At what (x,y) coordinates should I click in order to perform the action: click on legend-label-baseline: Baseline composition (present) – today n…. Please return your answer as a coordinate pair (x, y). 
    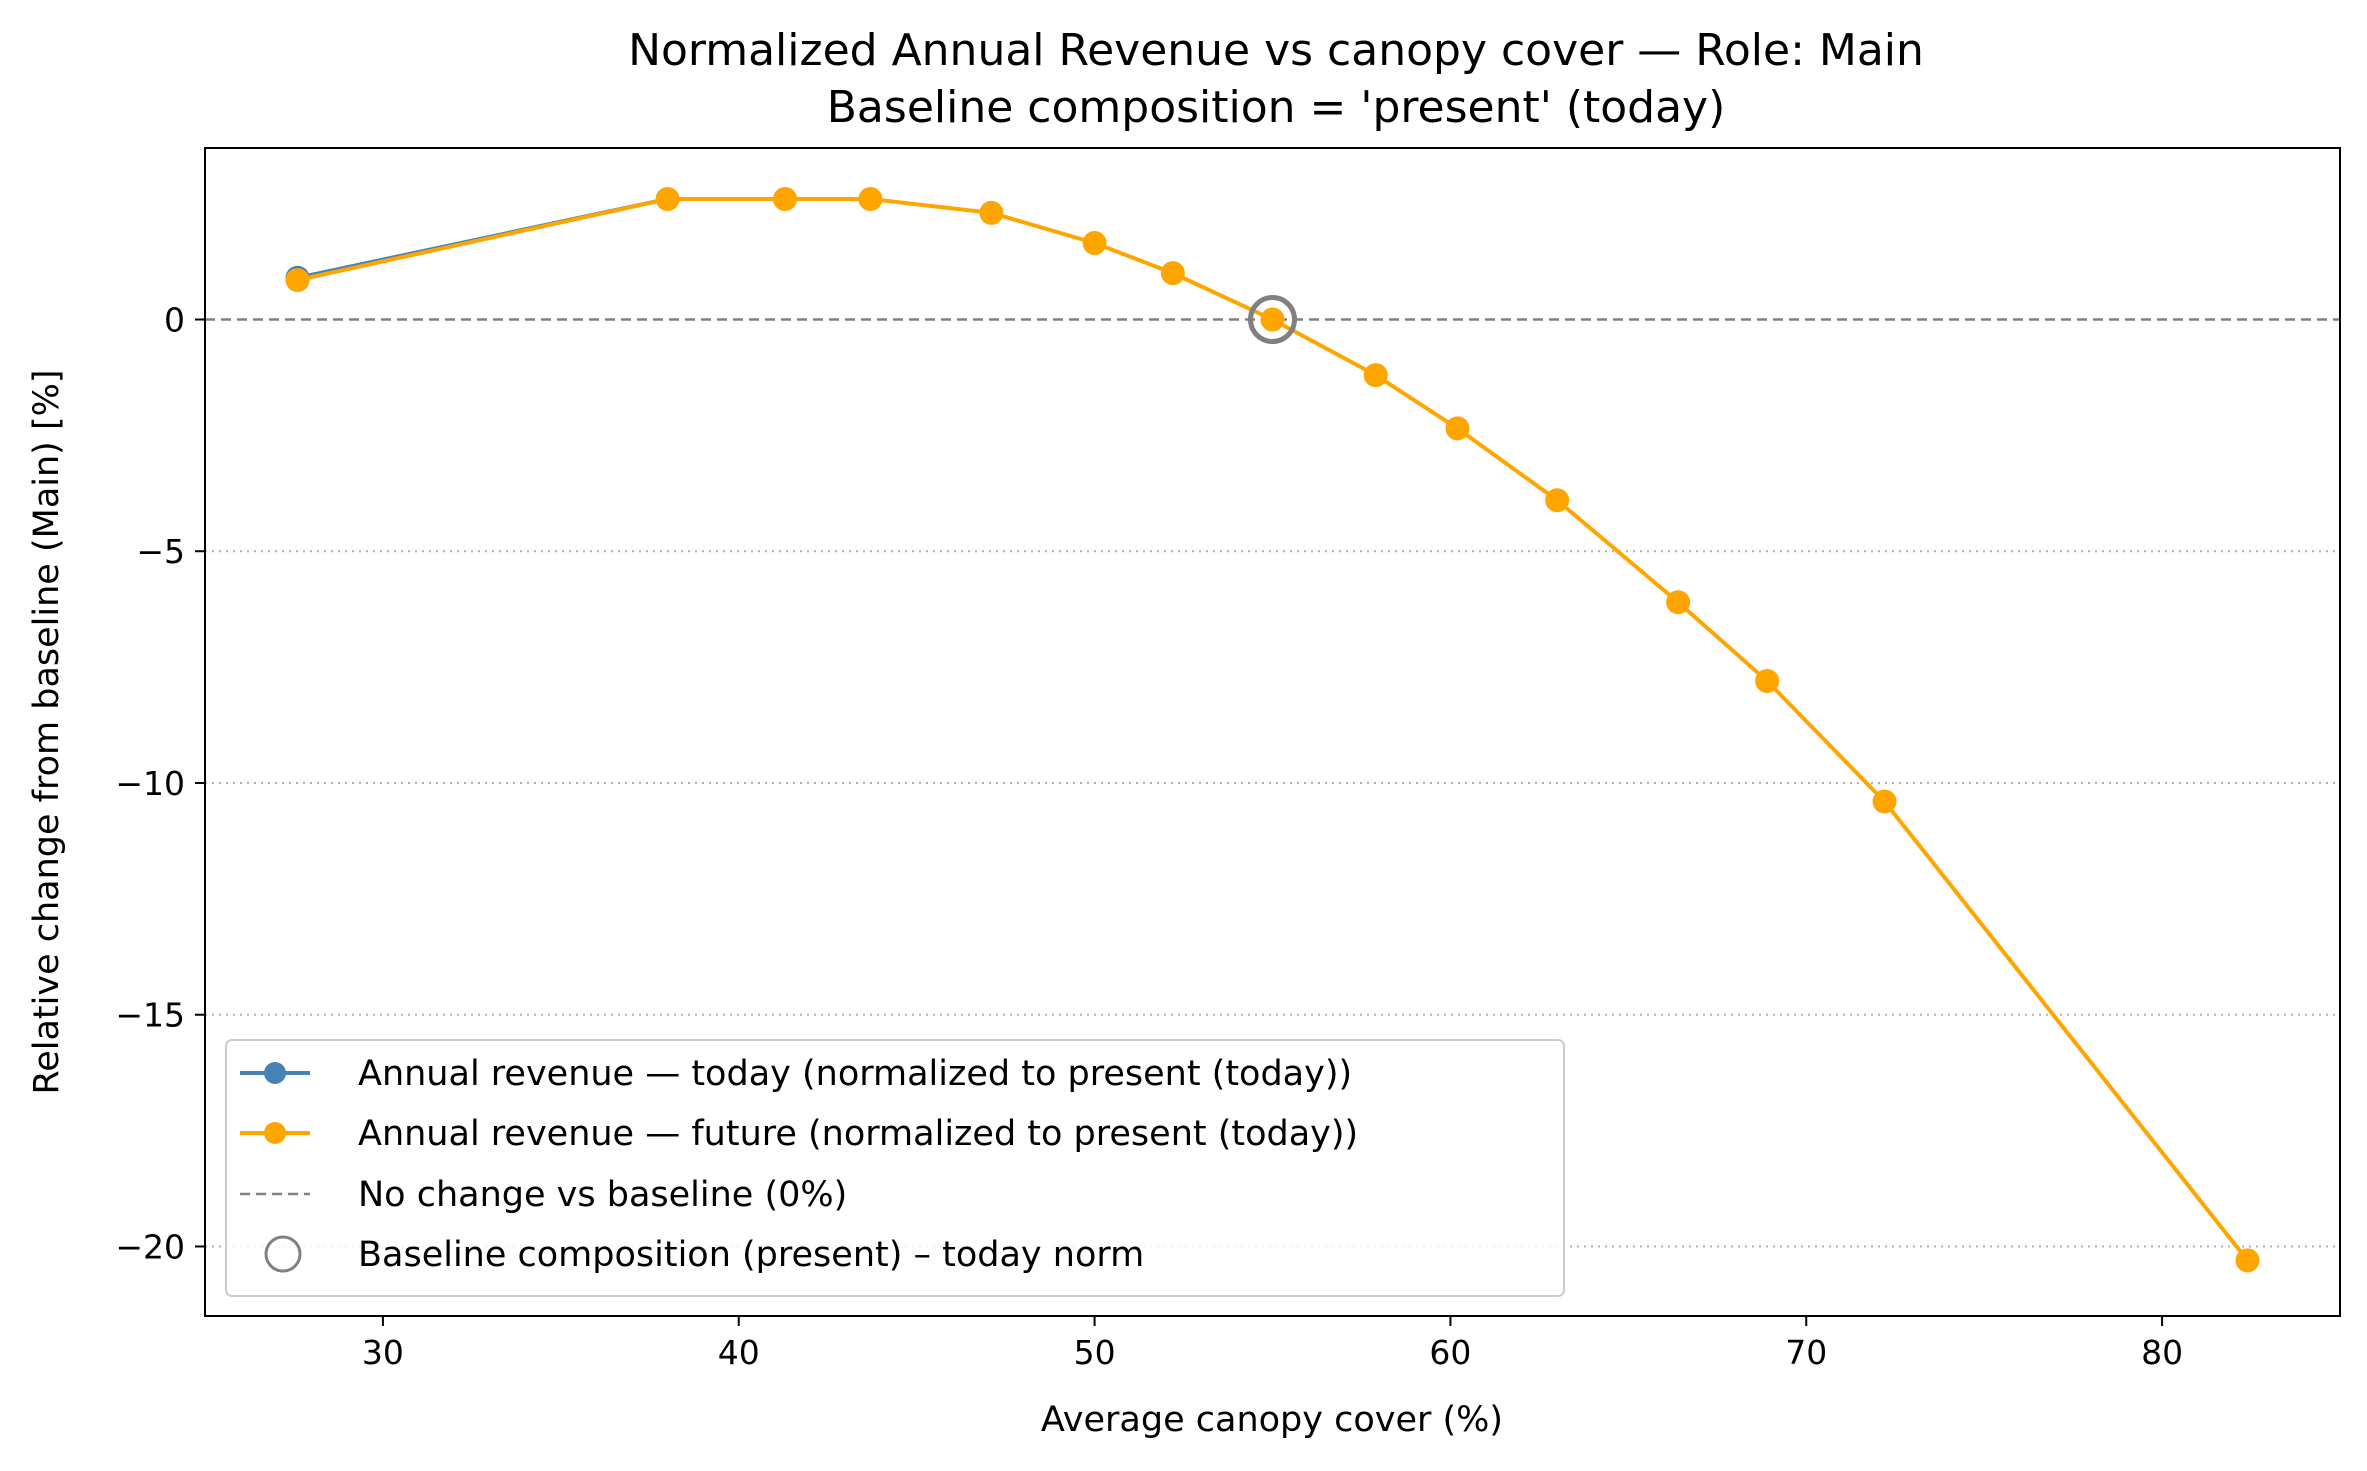
    Looking at the image, I should click on (751, 1255).